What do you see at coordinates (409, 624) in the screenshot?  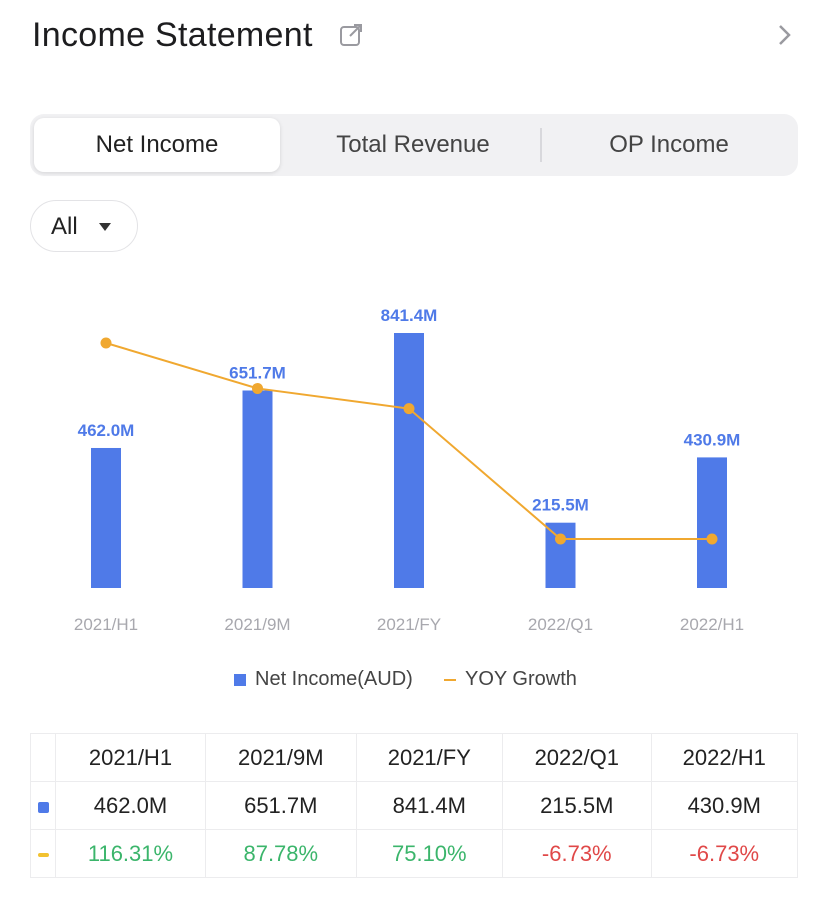 I see `x-tick-label: 2021/FY` at bounding box center [409, 624].